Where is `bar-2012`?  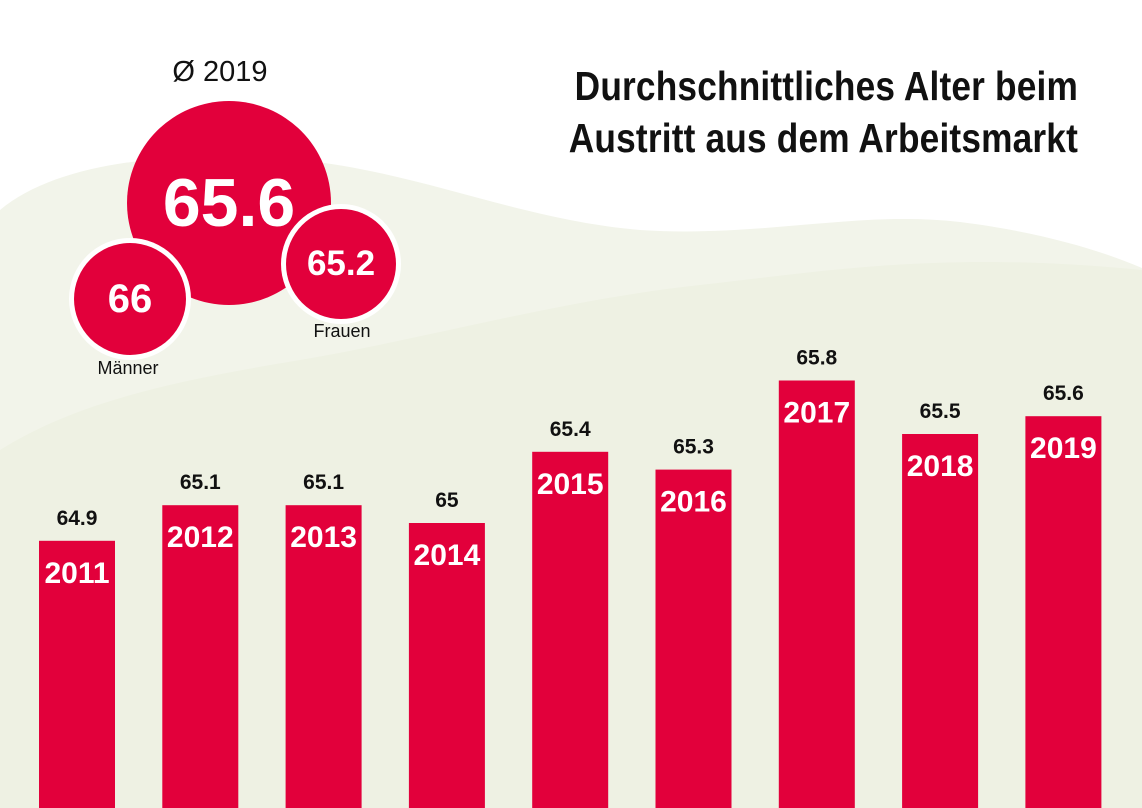 bar-2012 is located at coordinates (200, 656).